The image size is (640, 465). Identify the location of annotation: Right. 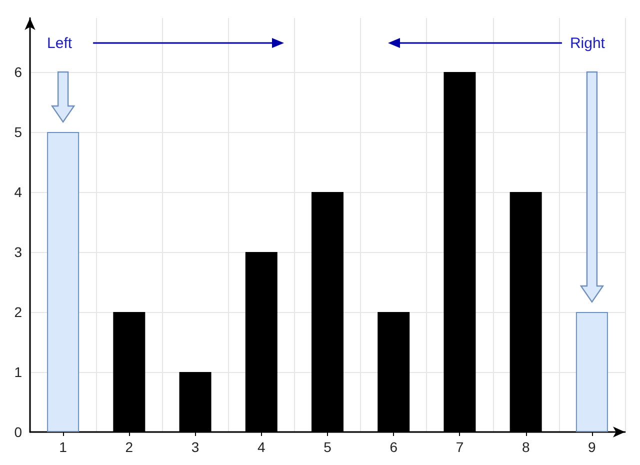
(588, 43).